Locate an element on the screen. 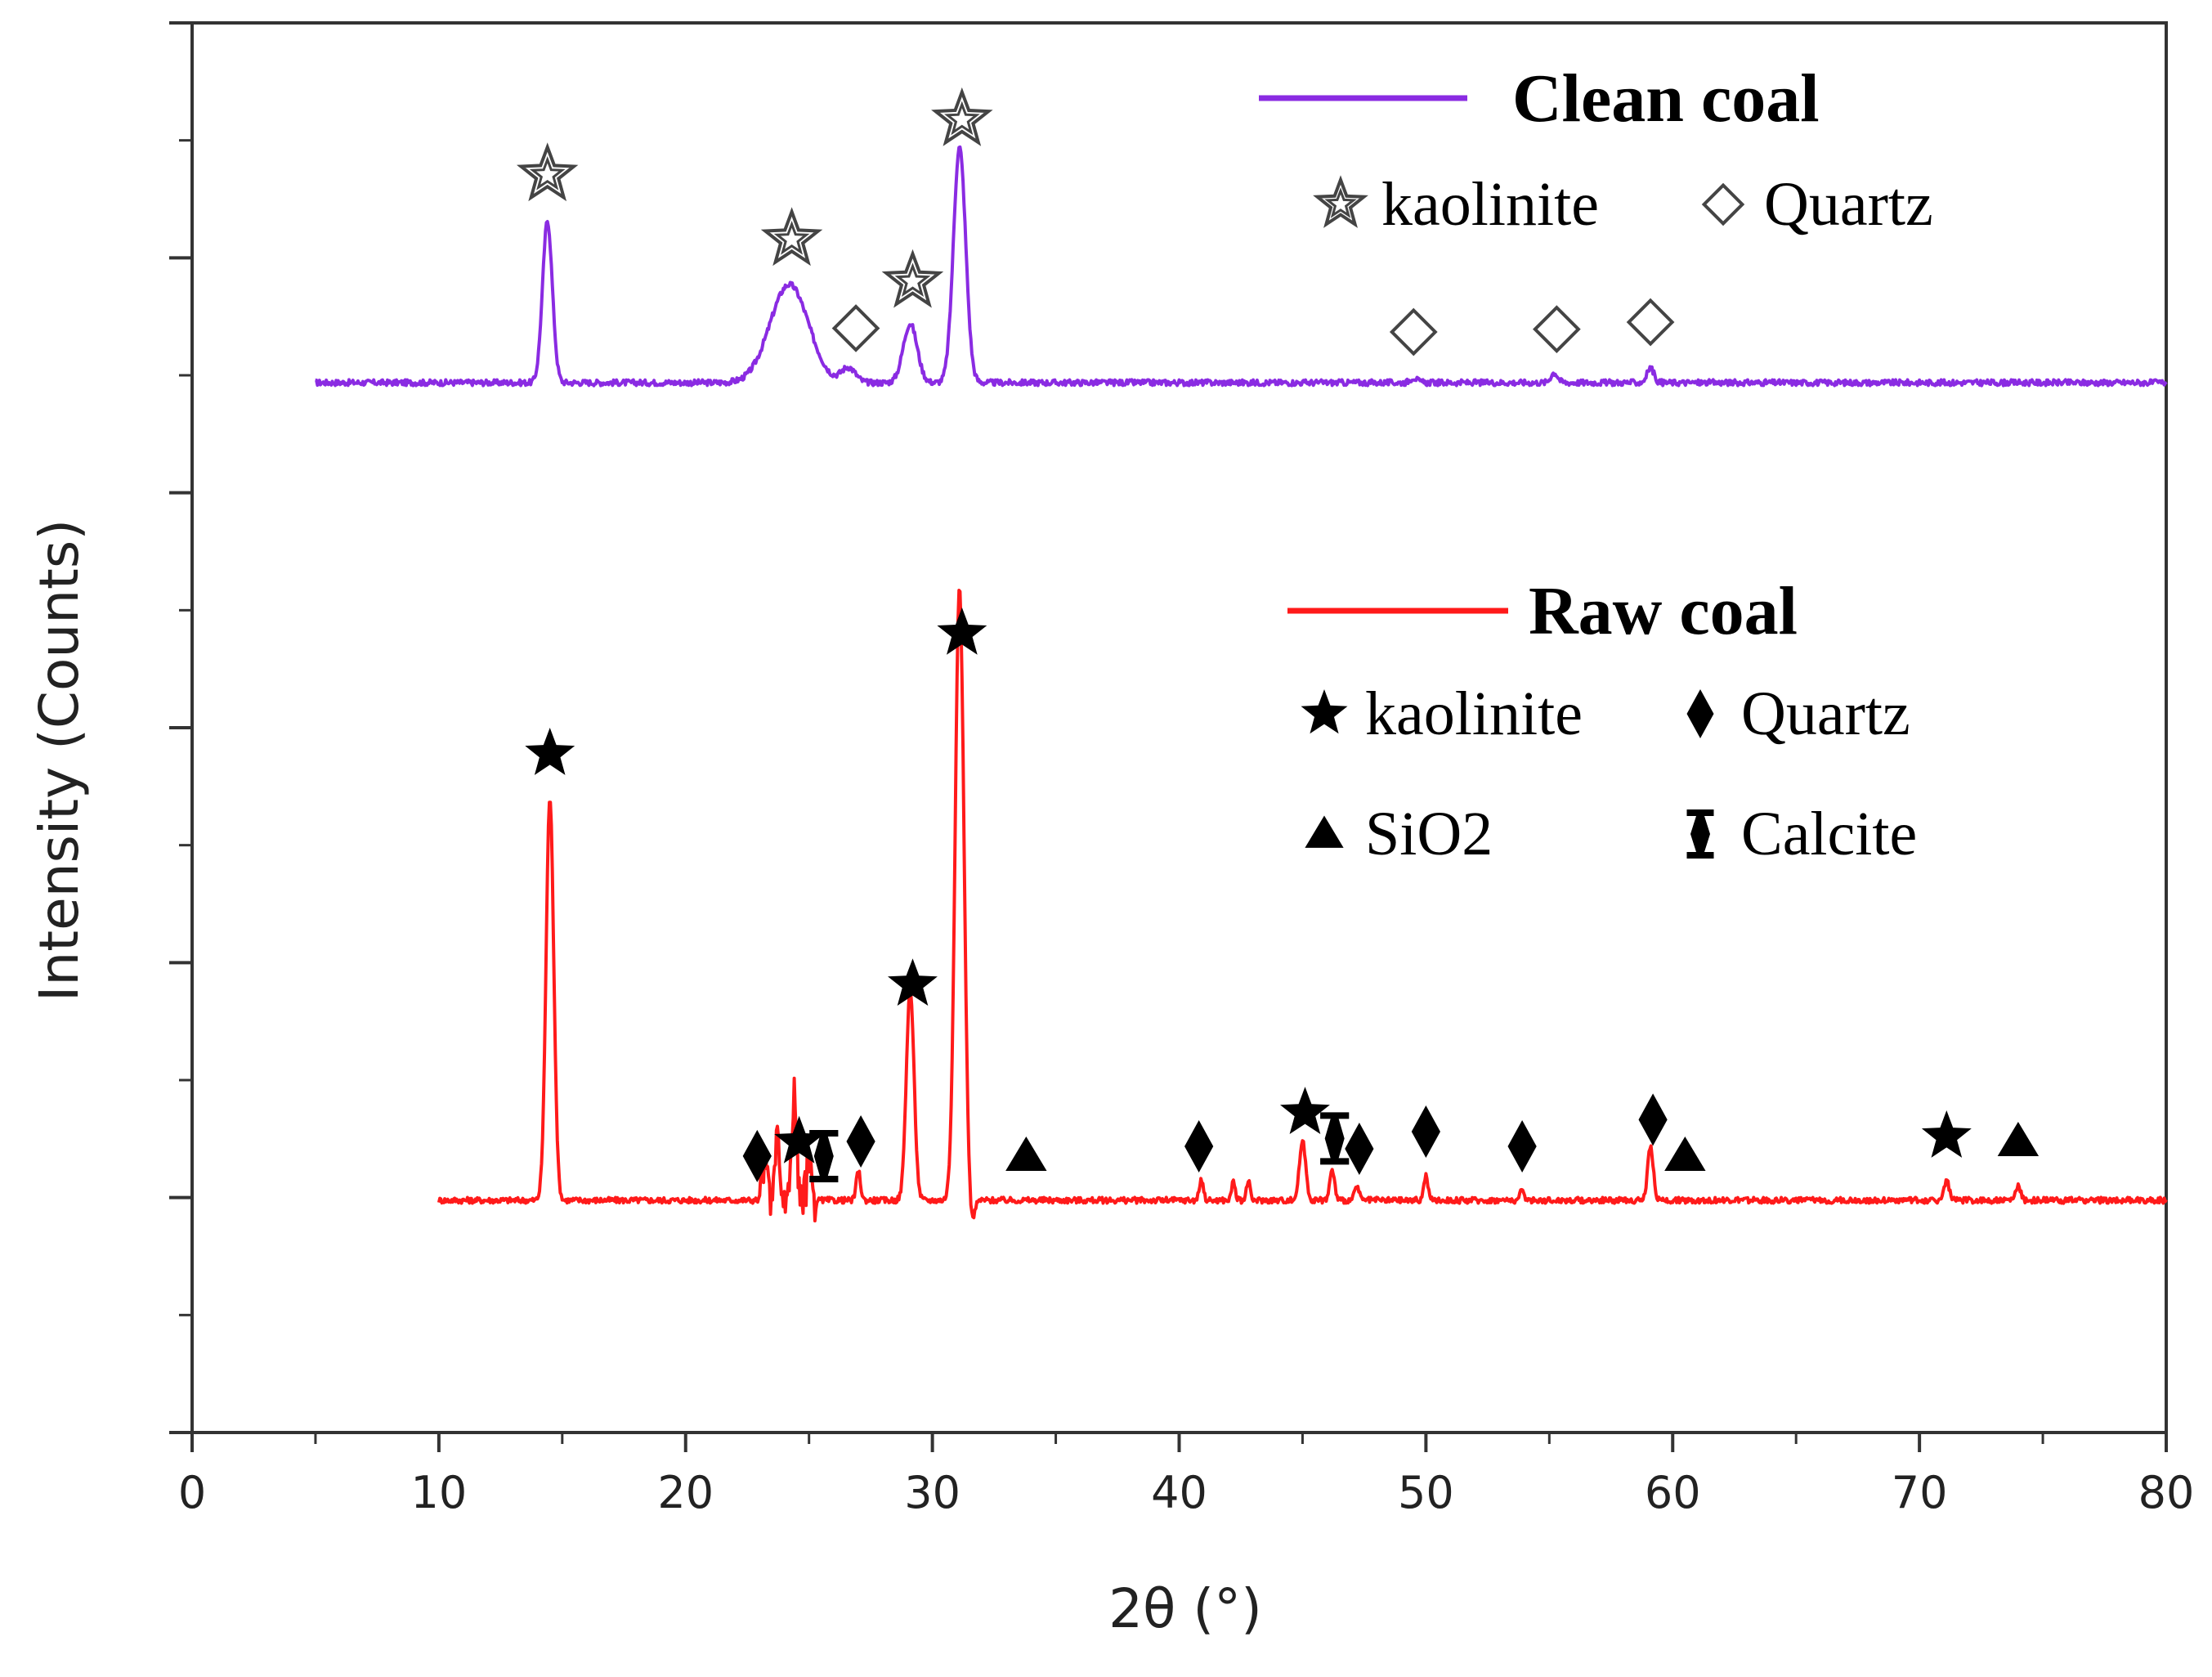  x-tick-label: 80 is located at coordinates (2166, 1492).